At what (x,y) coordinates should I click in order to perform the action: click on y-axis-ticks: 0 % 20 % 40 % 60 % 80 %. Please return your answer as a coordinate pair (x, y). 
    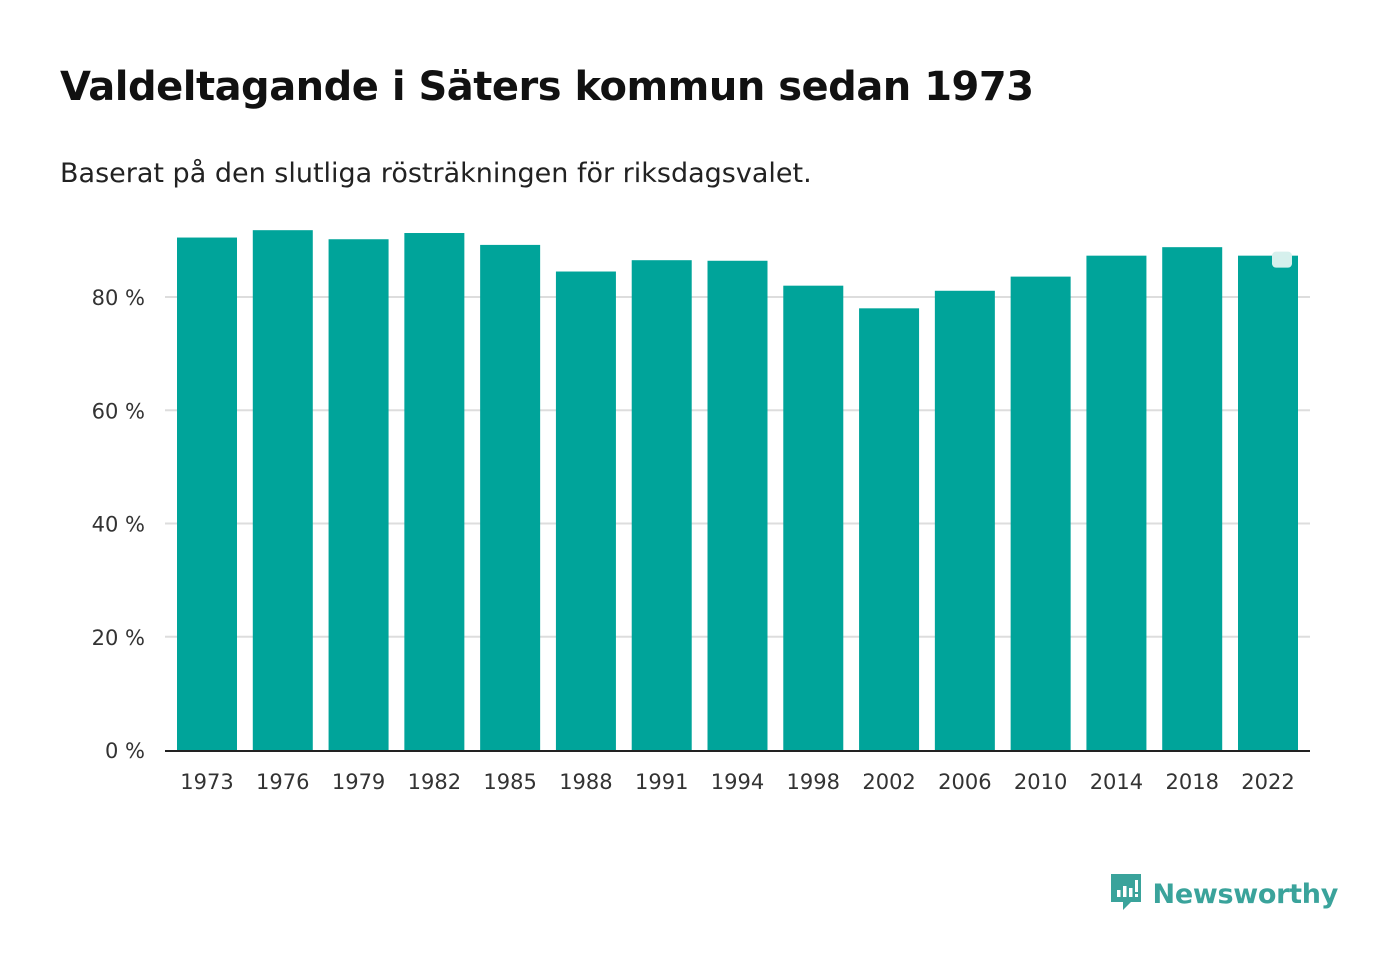
    Looking at the image, I should click on (118, 524).